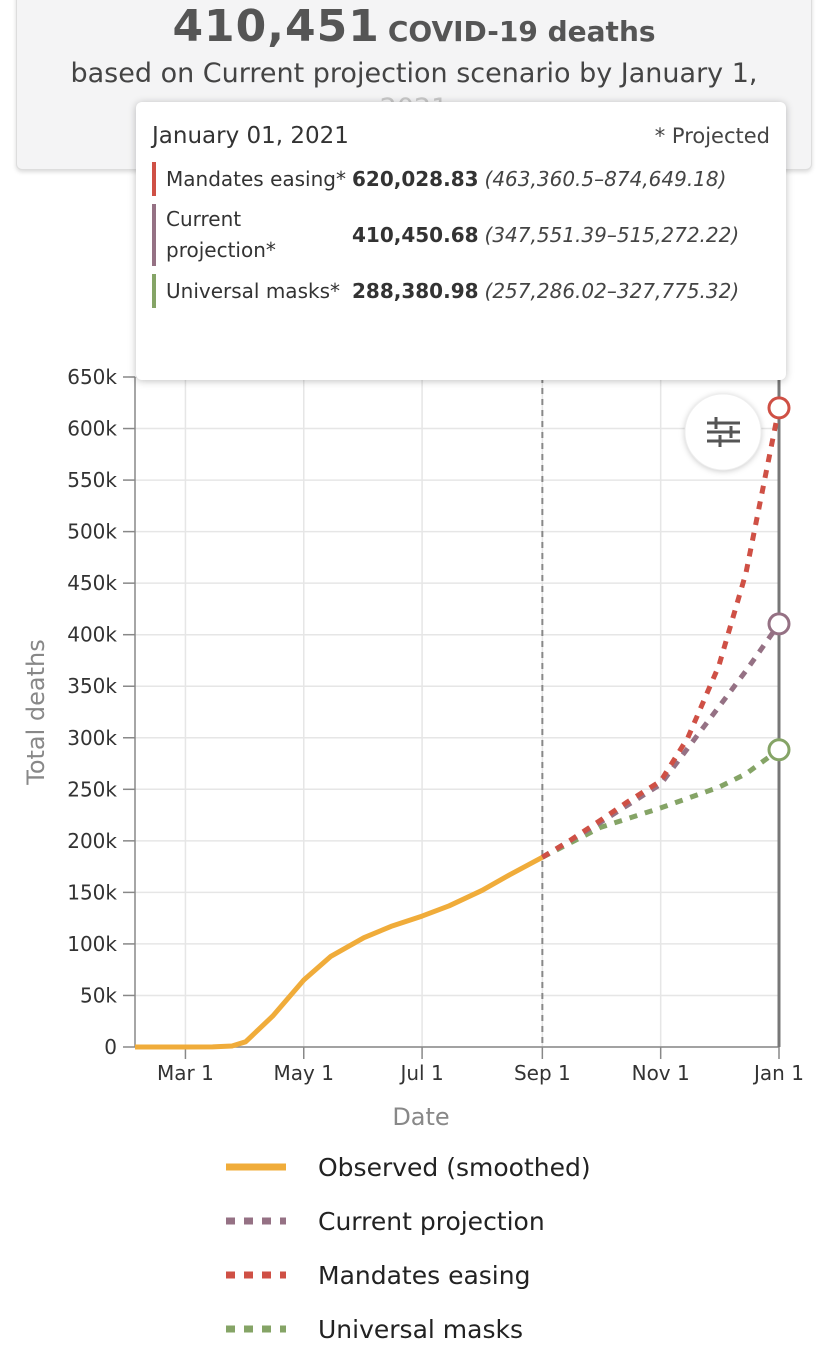 The width and height of the screenshot is (828, 1350). I want to click on tooltip-value: 620,028.83, so click(415, 179).